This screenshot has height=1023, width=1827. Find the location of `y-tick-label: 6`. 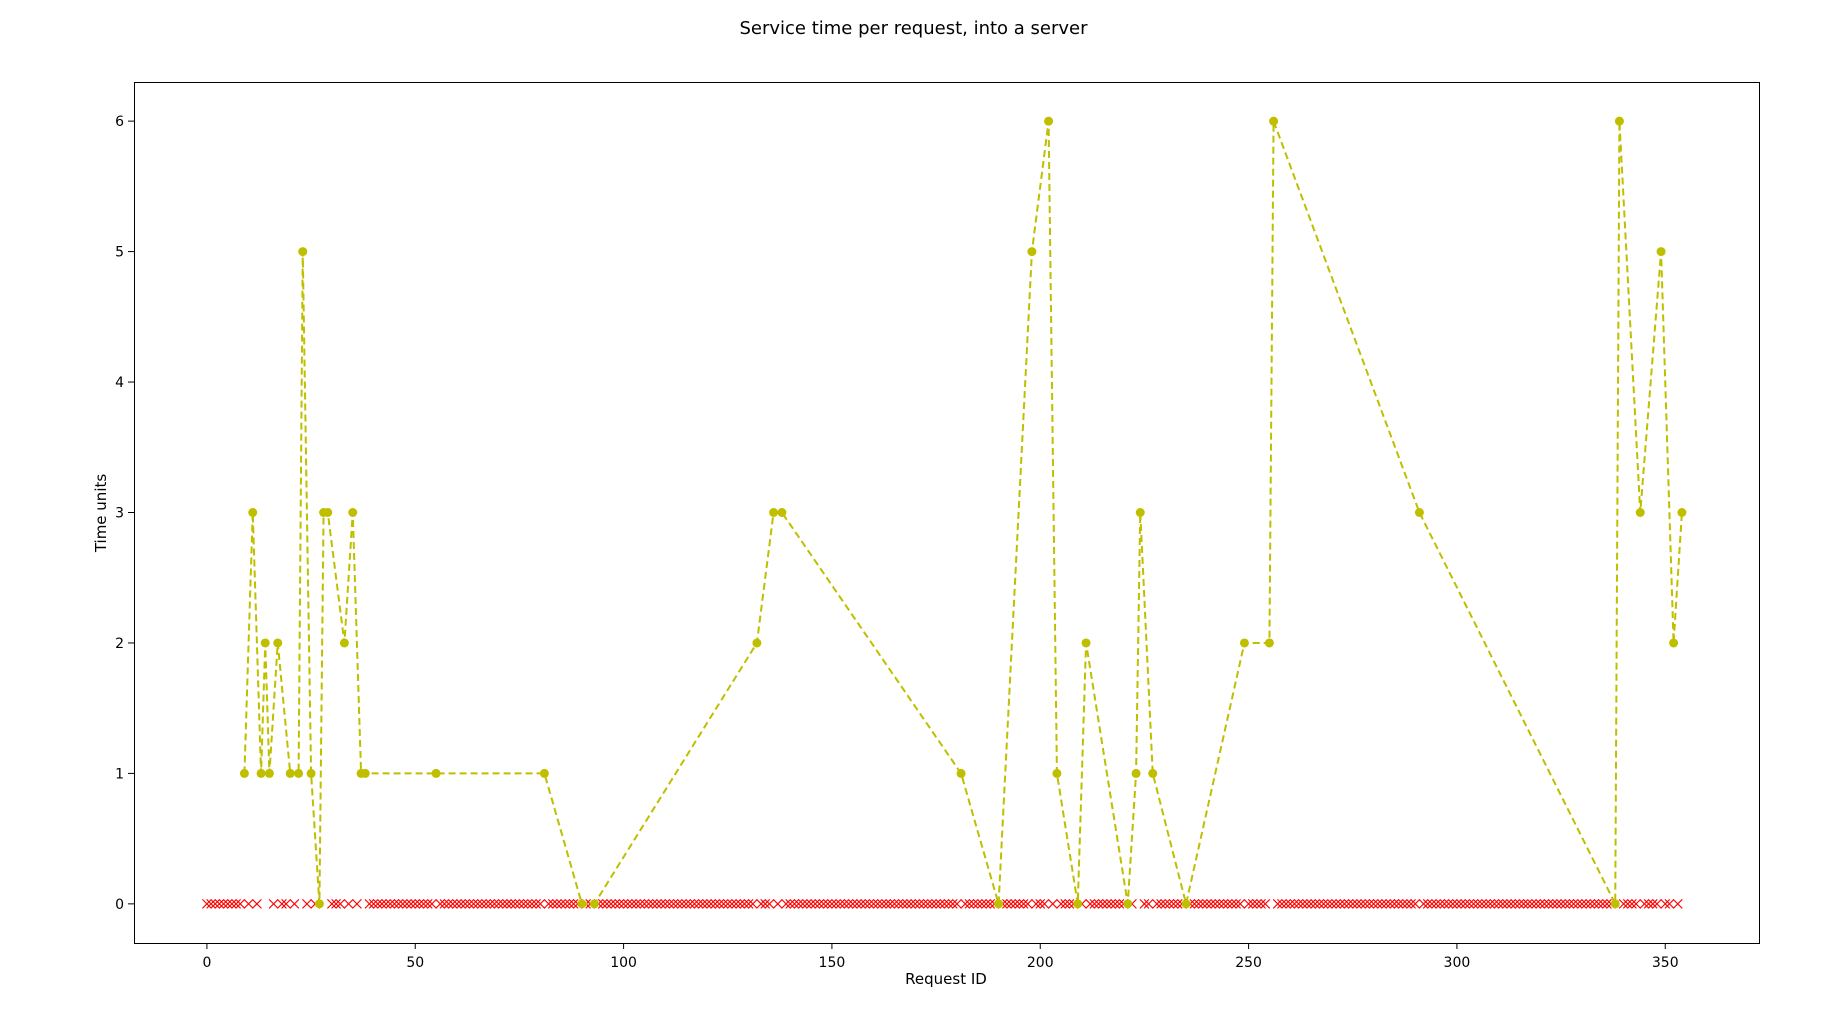

y-tick-label: 6 is located at coordinates (119, 122).